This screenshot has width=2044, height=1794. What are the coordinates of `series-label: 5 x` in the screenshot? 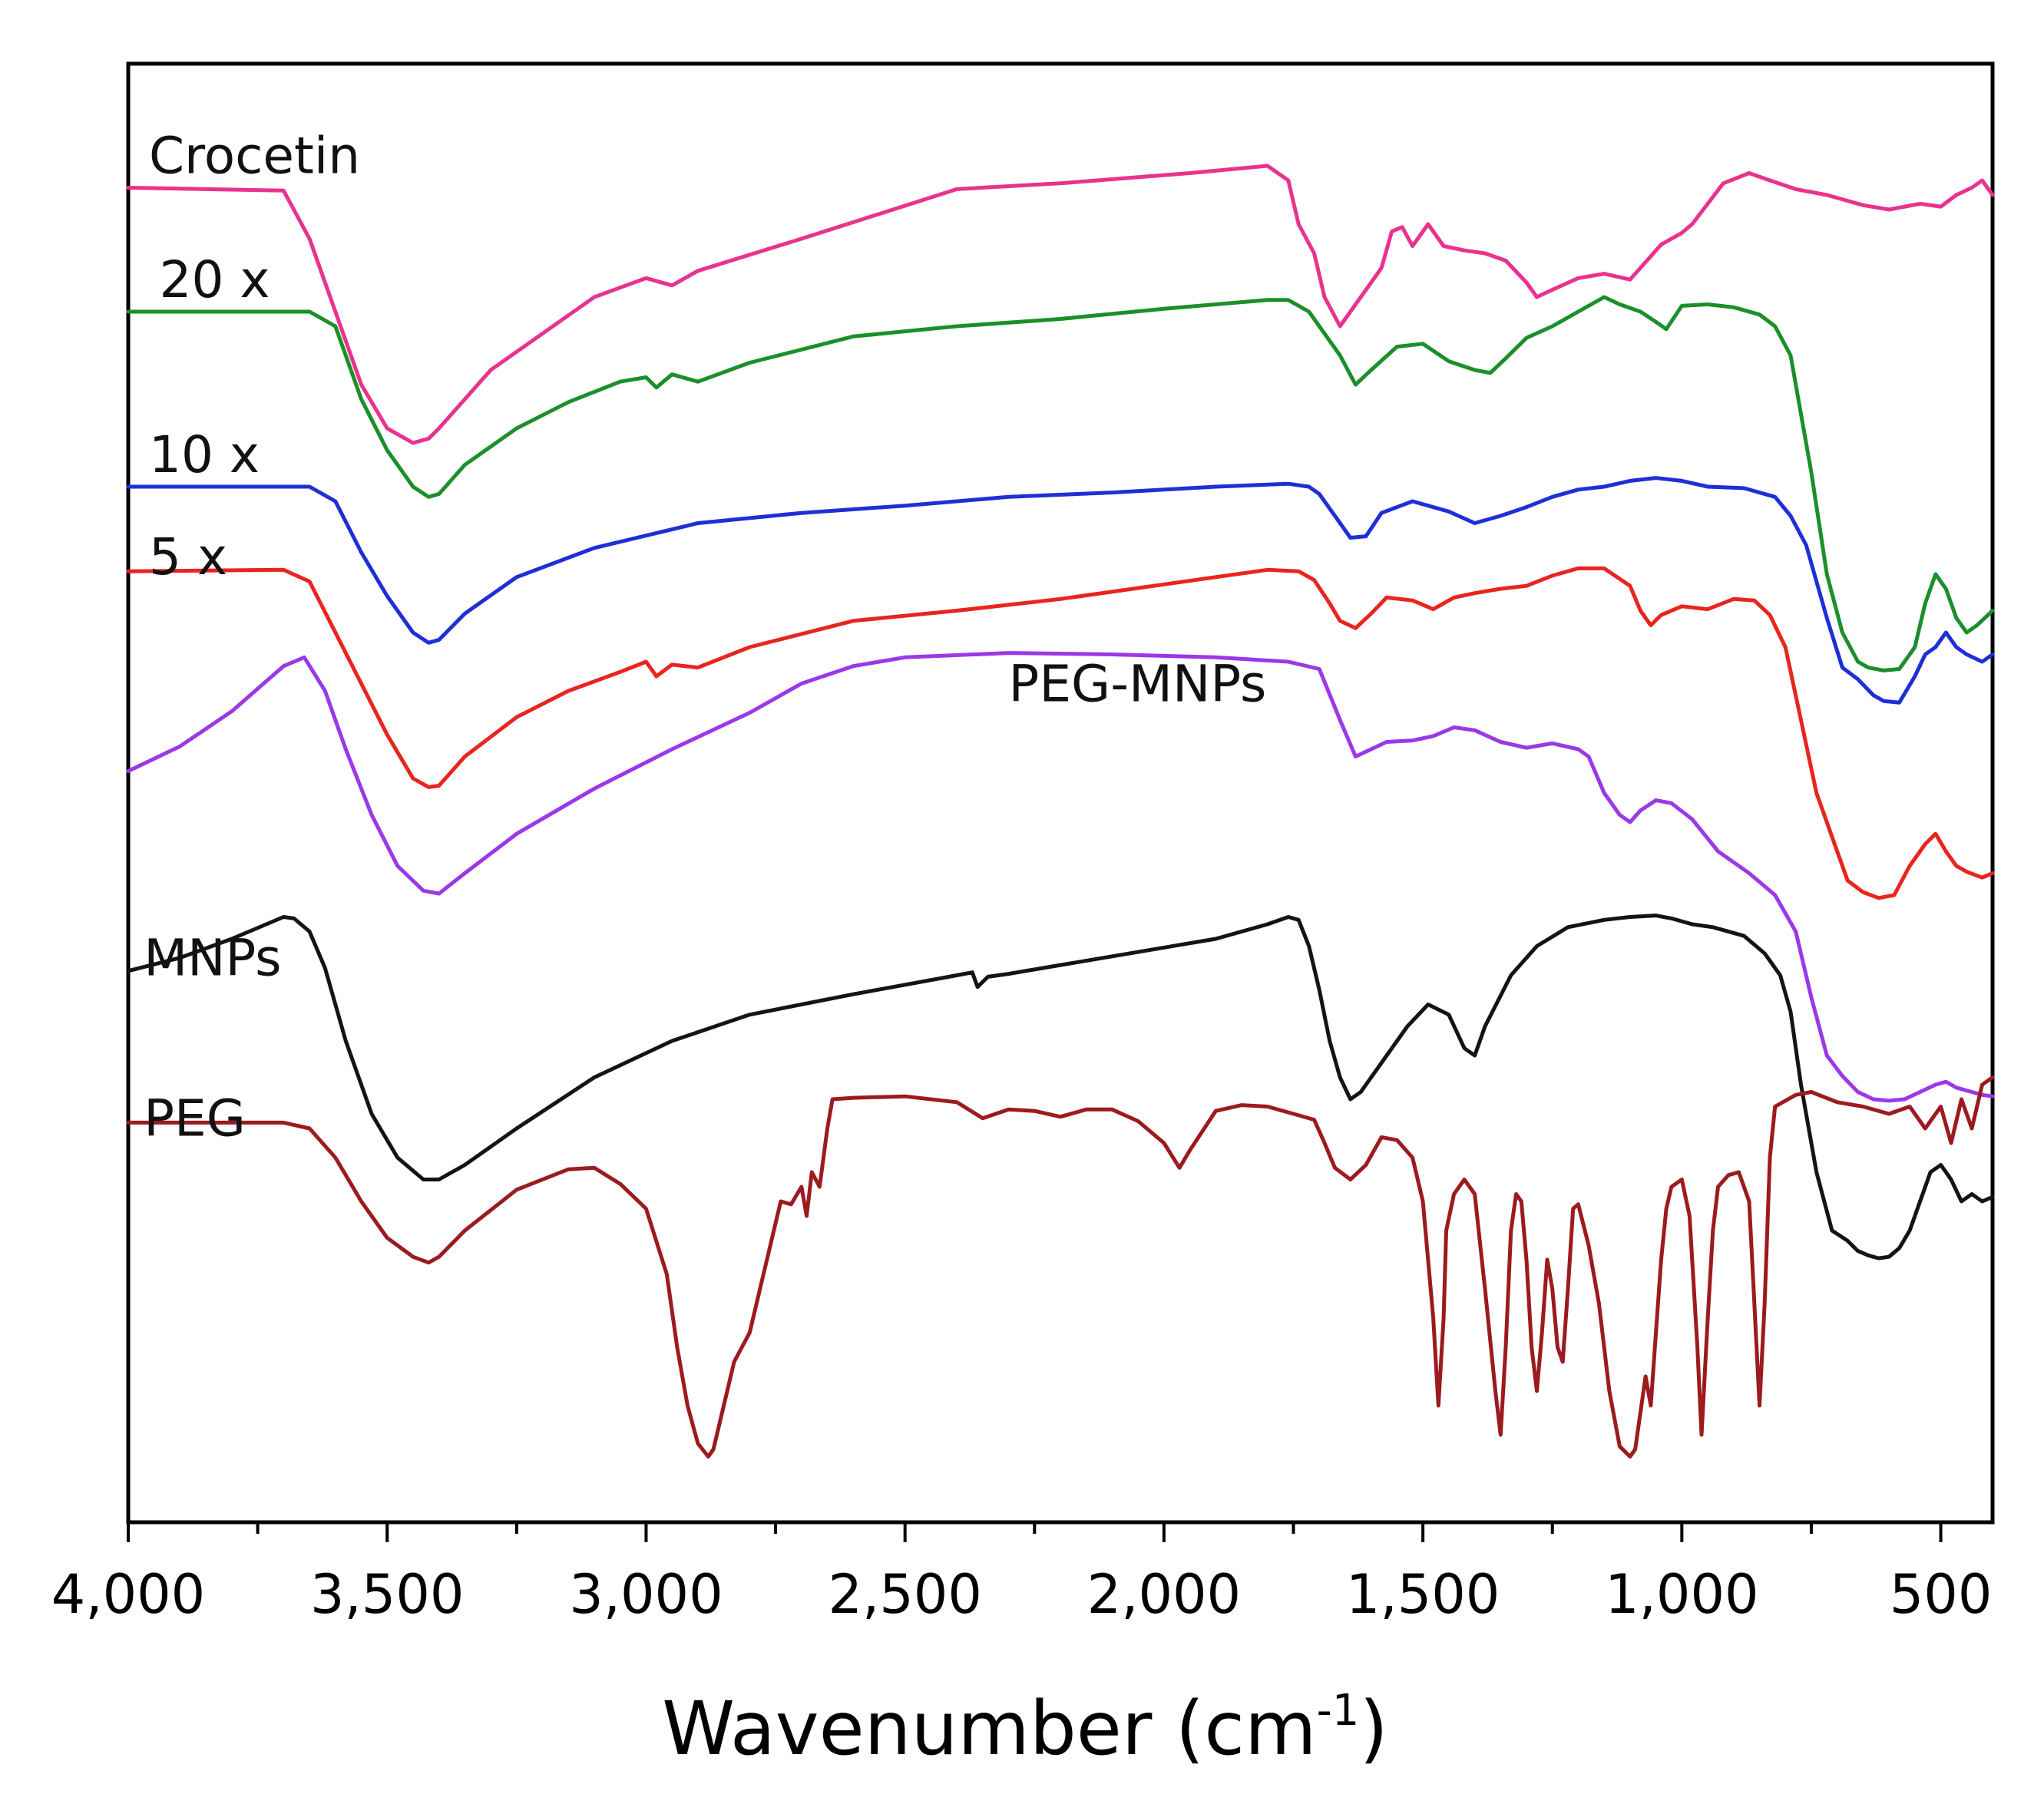 It's located at (188, 556).